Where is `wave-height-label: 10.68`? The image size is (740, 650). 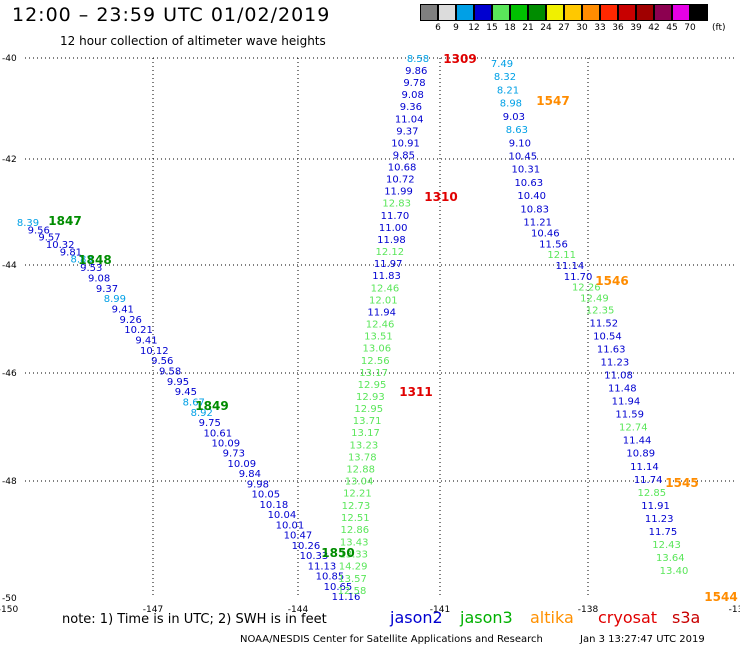 wave-height-label: 10.68 is located at coordinates (402, 168).